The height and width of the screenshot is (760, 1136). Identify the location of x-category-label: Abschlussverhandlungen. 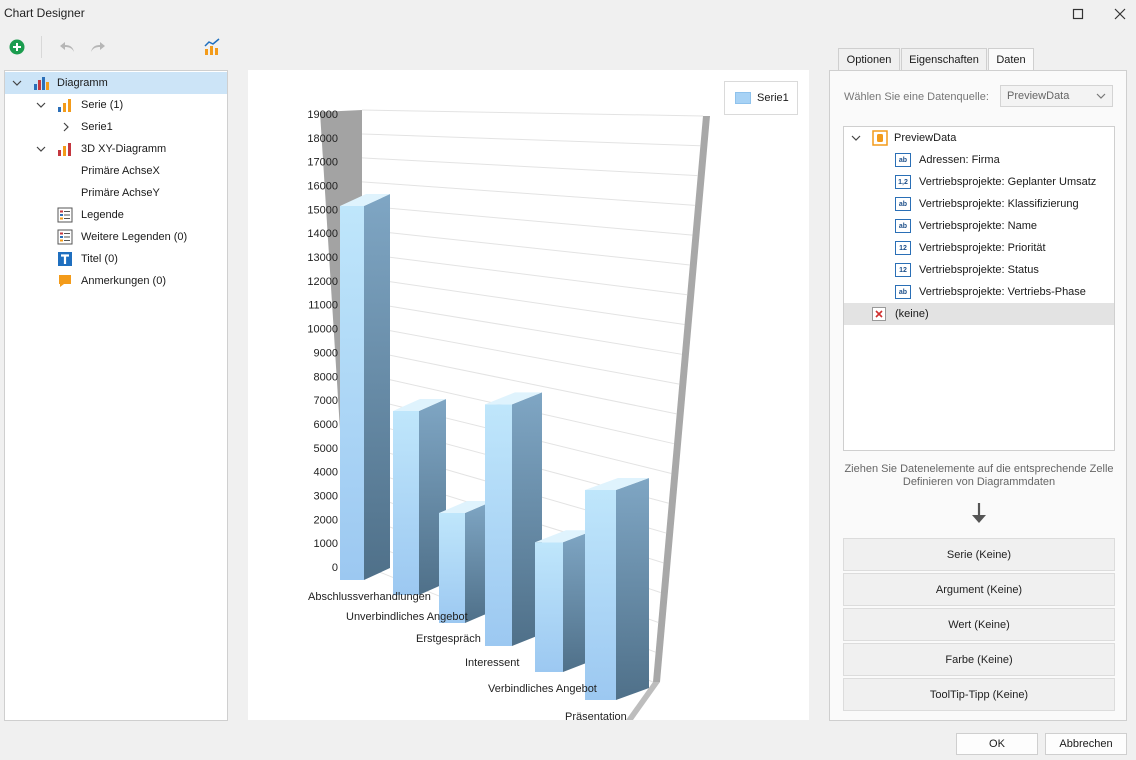
(369, 597).